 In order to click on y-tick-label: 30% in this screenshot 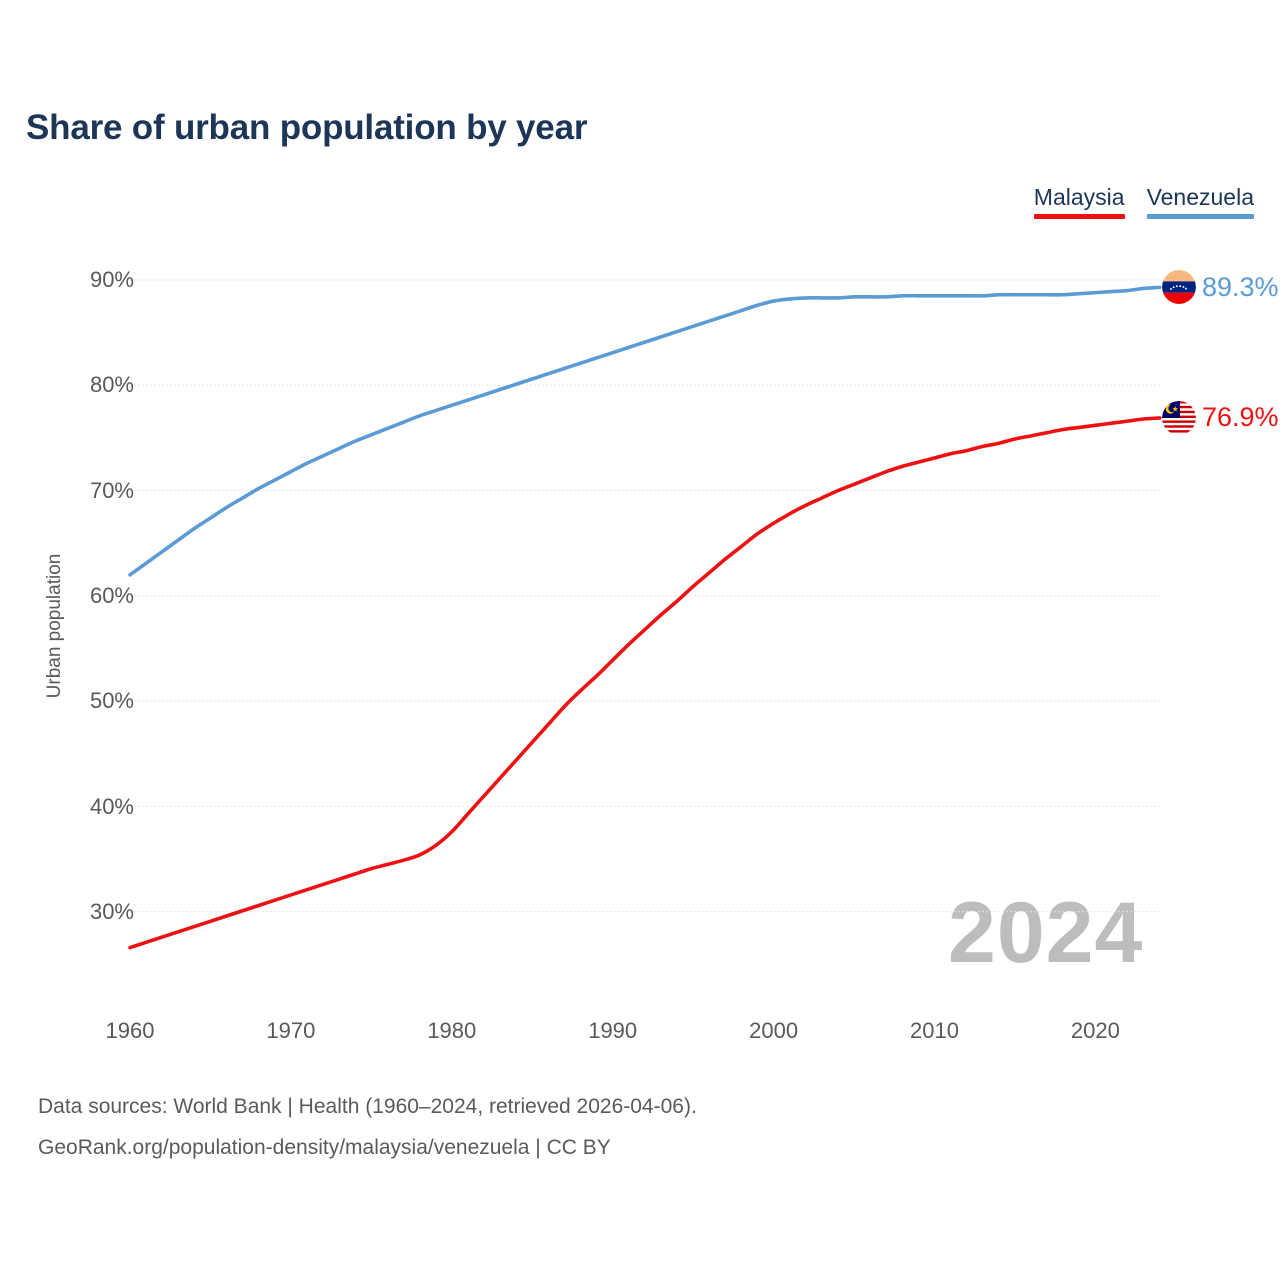, I will do `click(111, 911)`.